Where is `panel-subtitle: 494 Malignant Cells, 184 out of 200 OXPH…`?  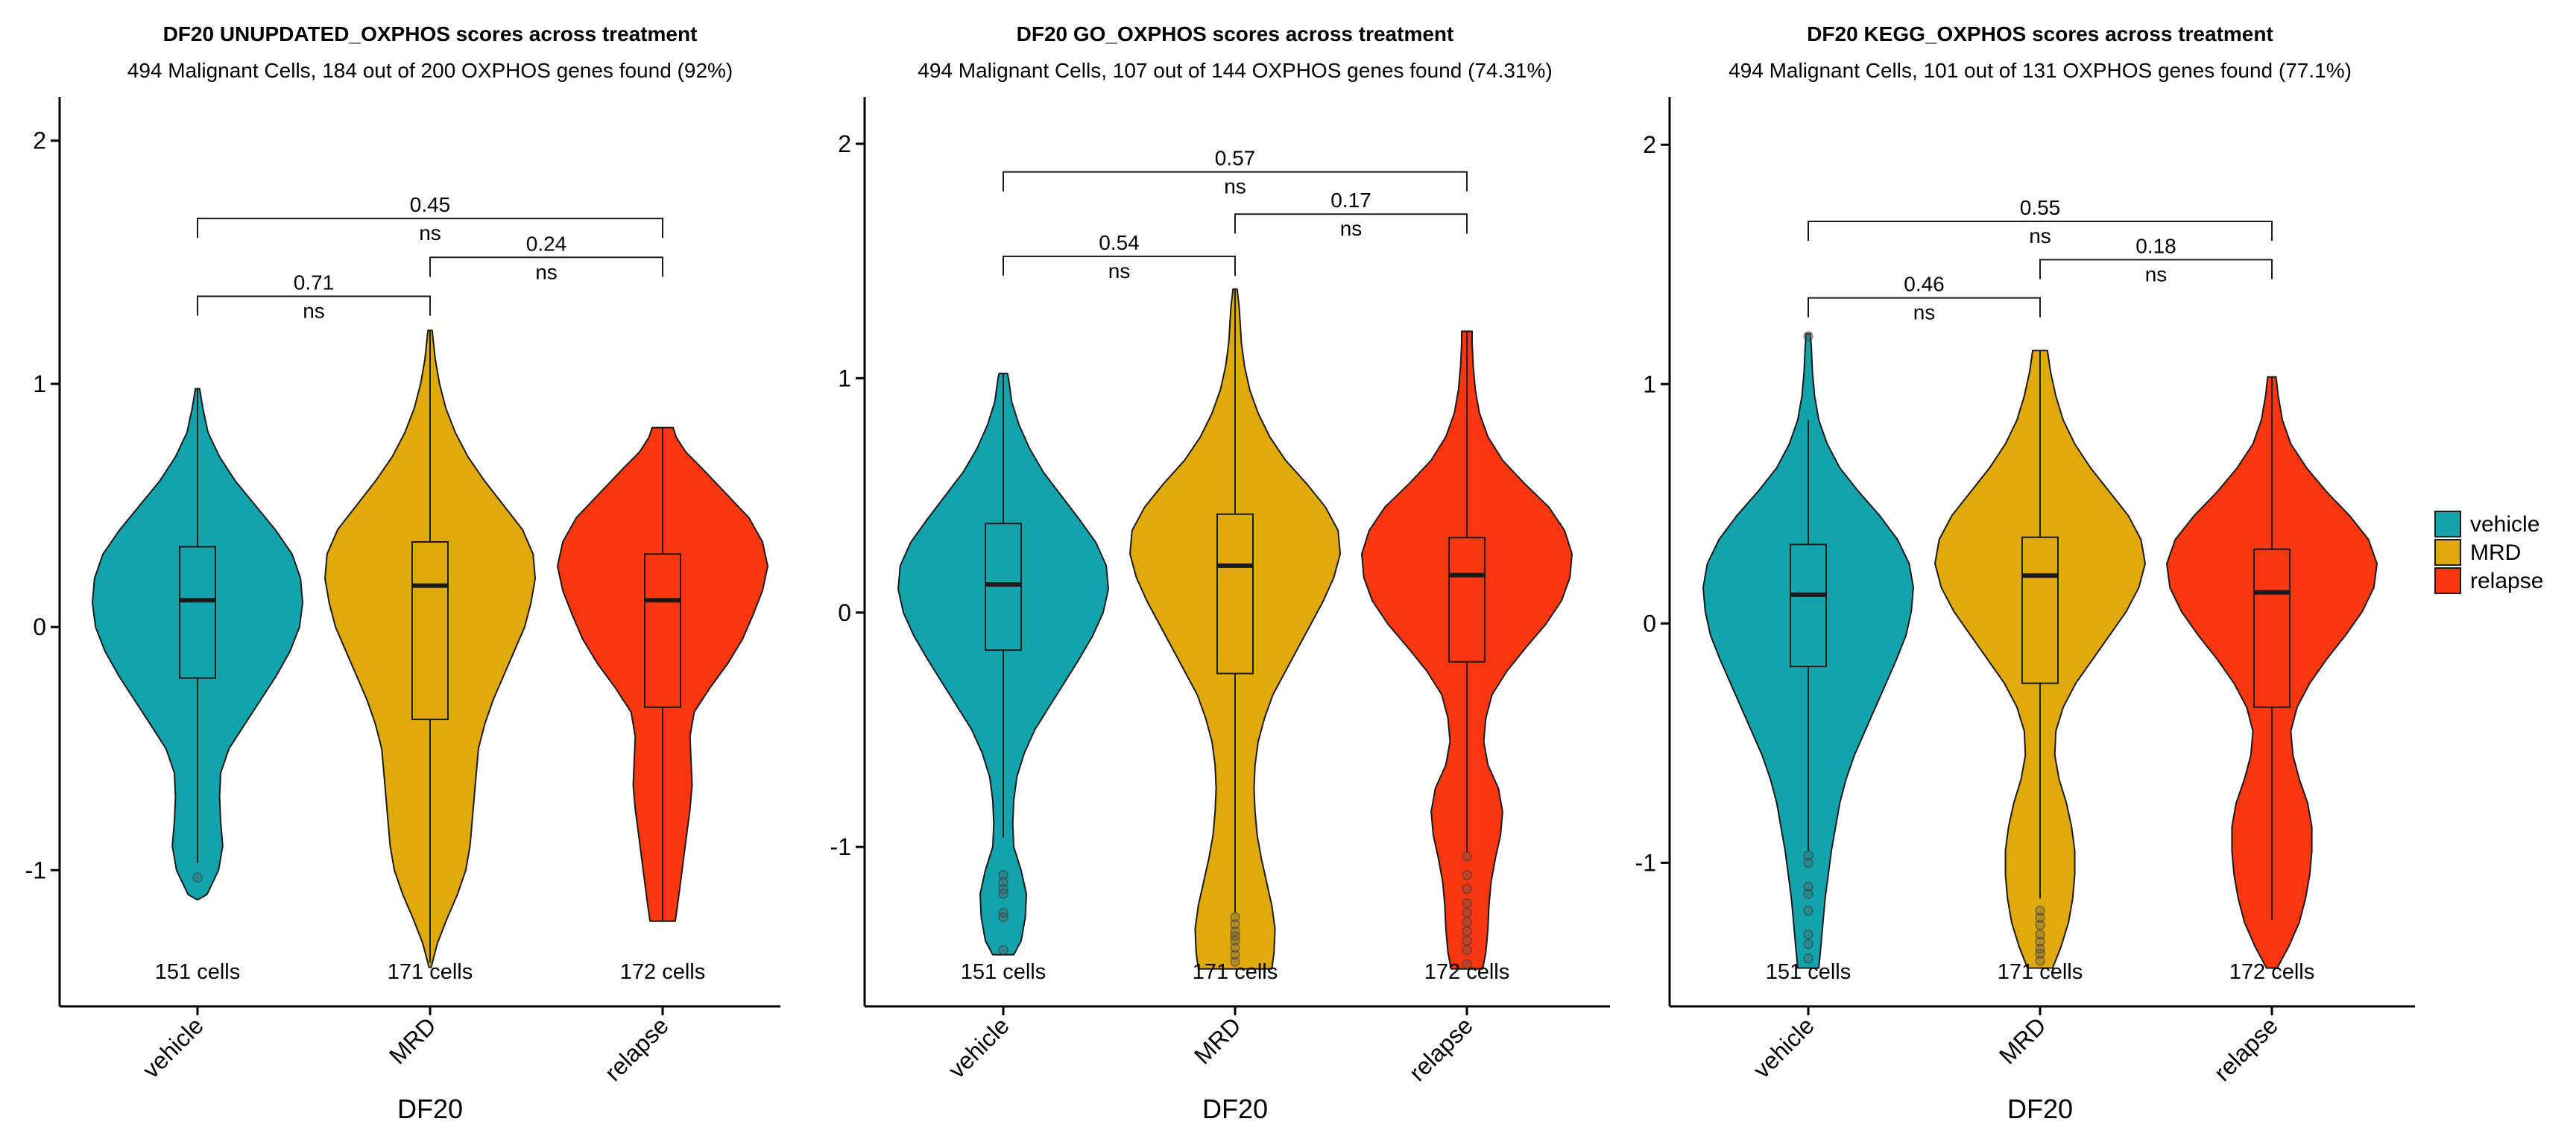 panel-subtitle: 494 Malignant Cells, 184 out of 200 OXPH… is located at coordinates (430, 70).